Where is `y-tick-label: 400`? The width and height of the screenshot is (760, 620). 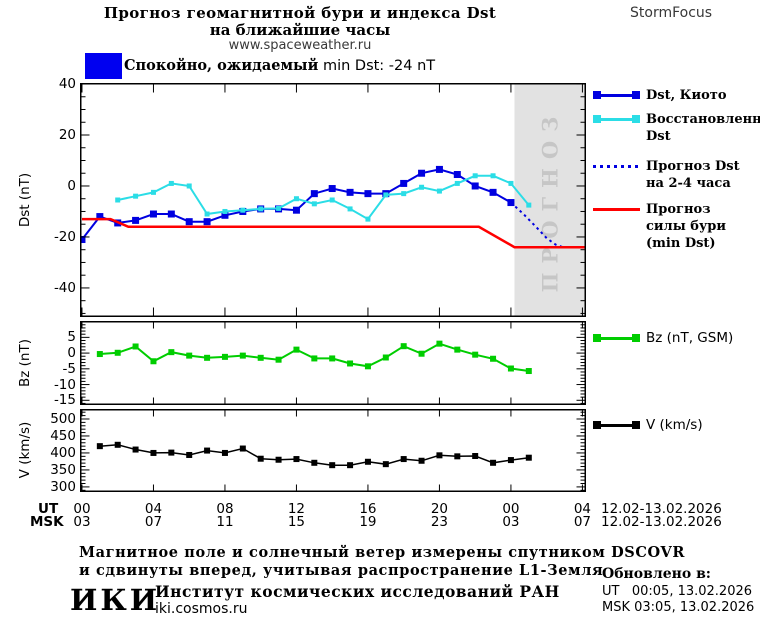
y-tick-label: 400 is located at coordinates (63, 452).